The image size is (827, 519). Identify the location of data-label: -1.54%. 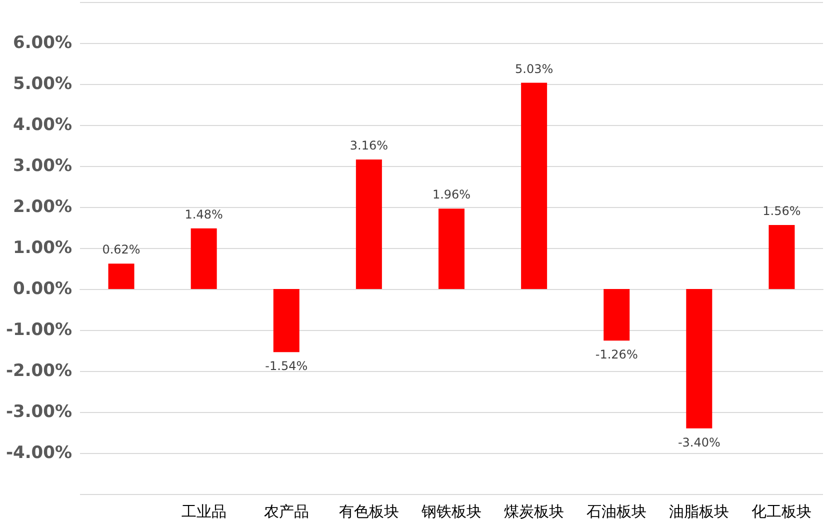
(286, 366).